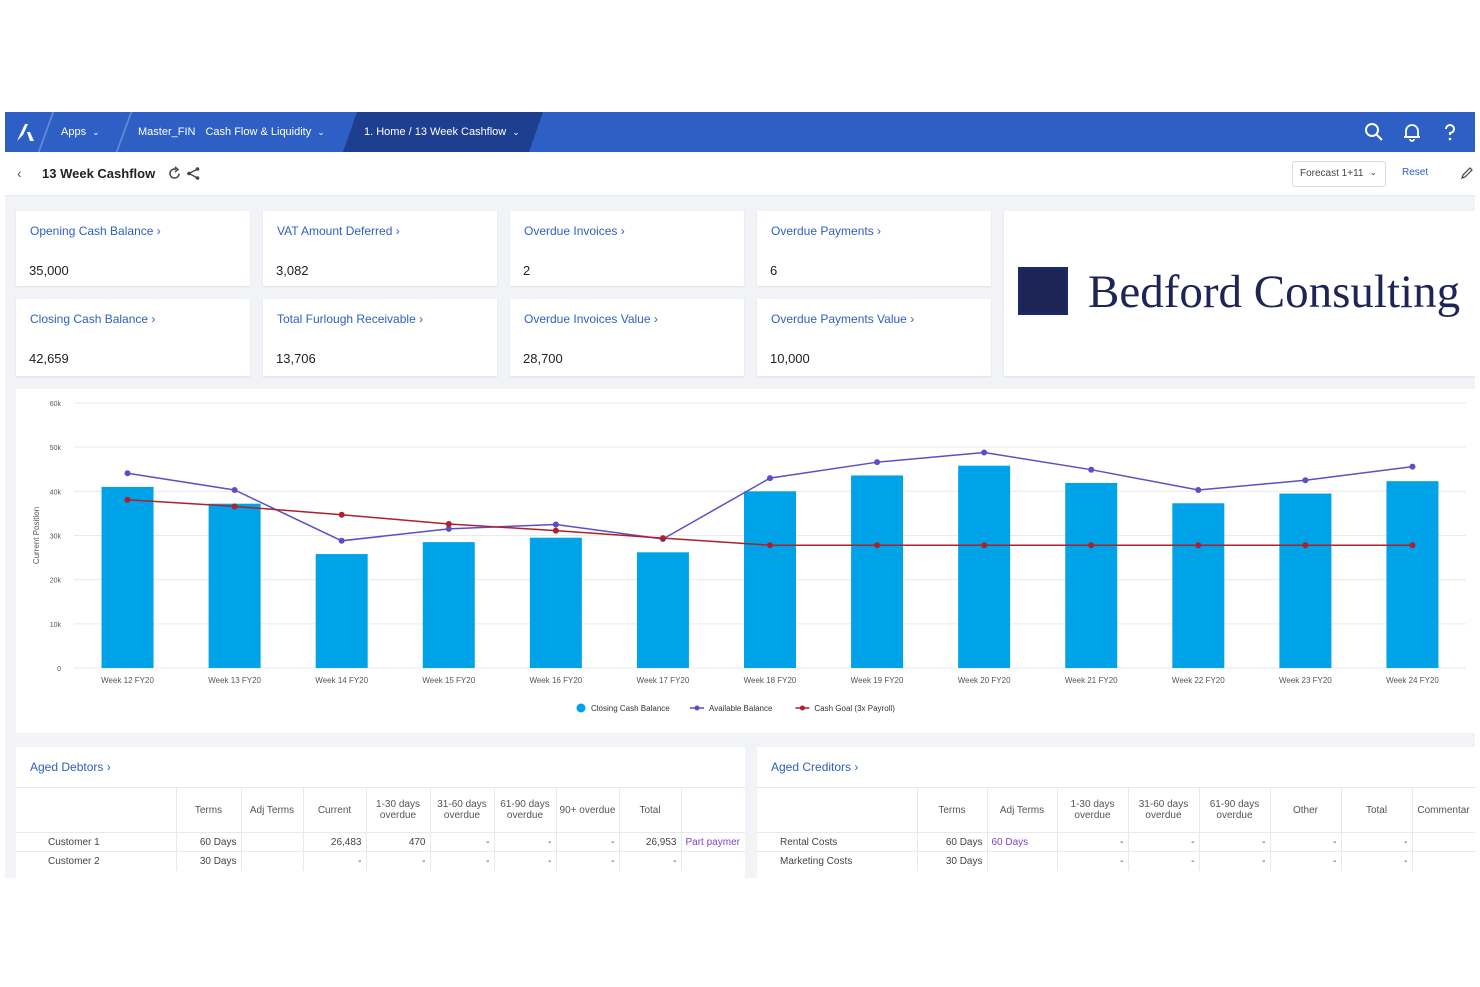 The width and height of the screenshot is (1480, 987). What do you see at coordinates (627, 337) in the screenshot?
I see `kpi-card-overdue-invoices-value: Overdue Invoices Value › 28,700` at bounding box center [627, 337].